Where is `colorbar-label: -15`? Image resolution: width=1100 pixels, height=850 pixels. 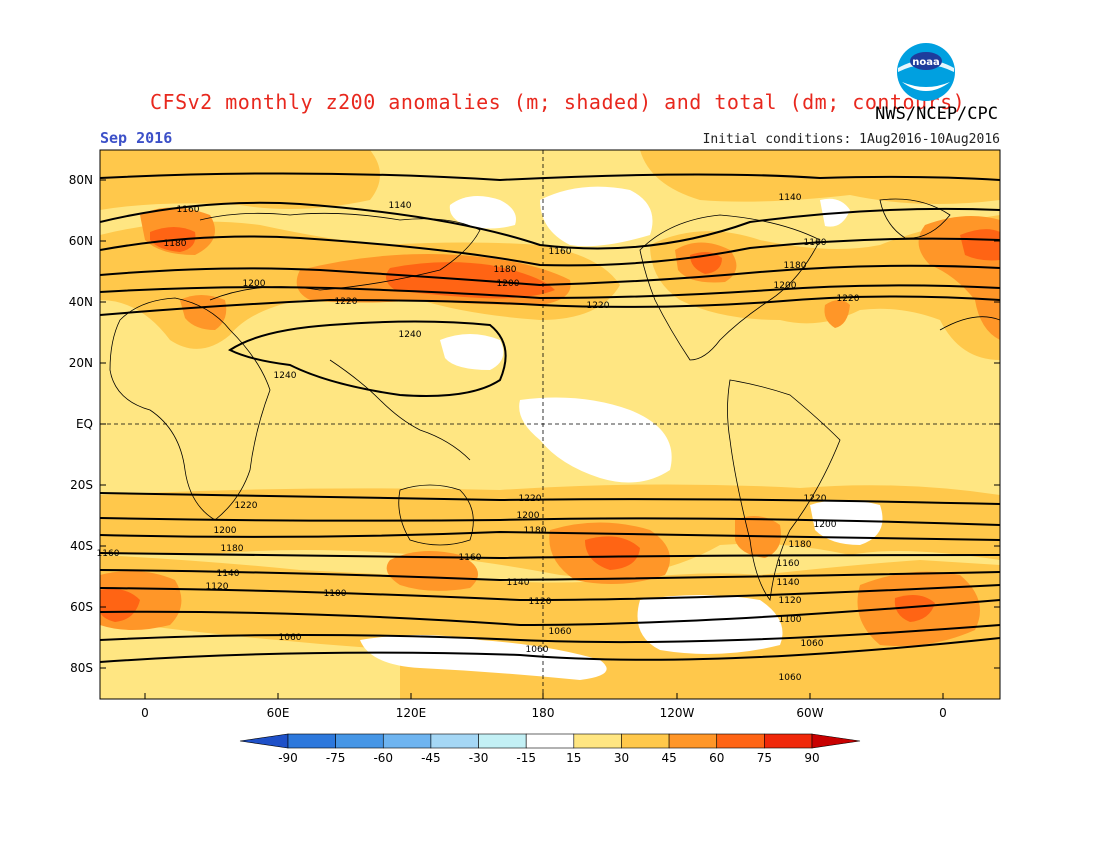 colorbar-label: -15 is located at coordinates (526, 758).